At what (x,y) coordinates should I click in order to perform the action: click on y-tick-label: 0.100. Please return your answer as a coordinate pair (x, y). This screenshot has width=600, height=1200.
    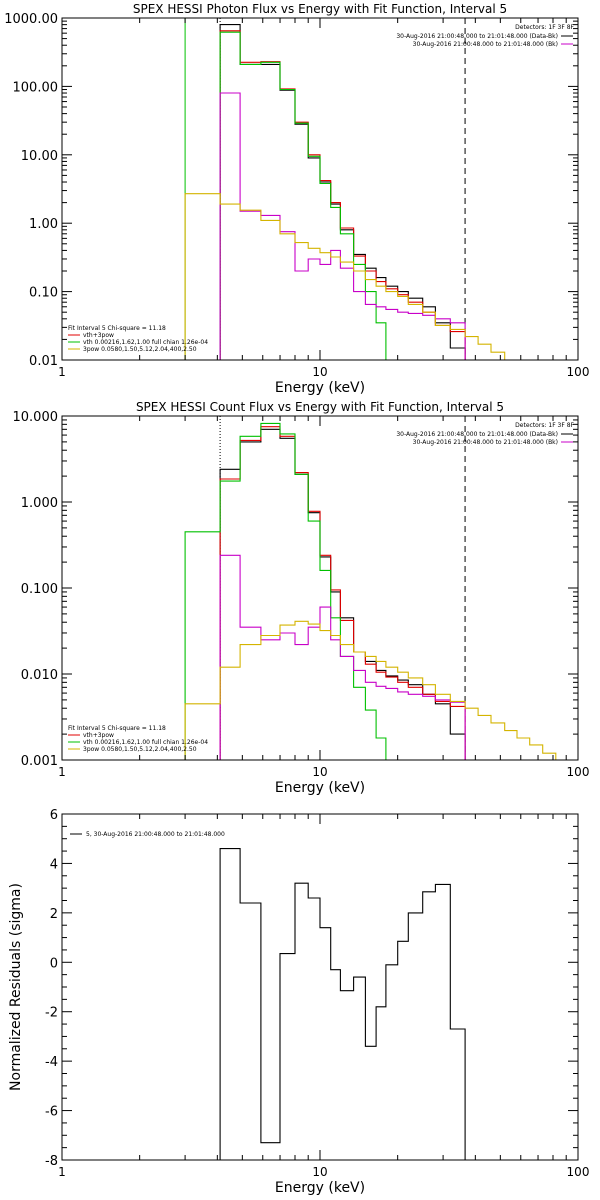
    Looking at the image, I should click on (39, 589).